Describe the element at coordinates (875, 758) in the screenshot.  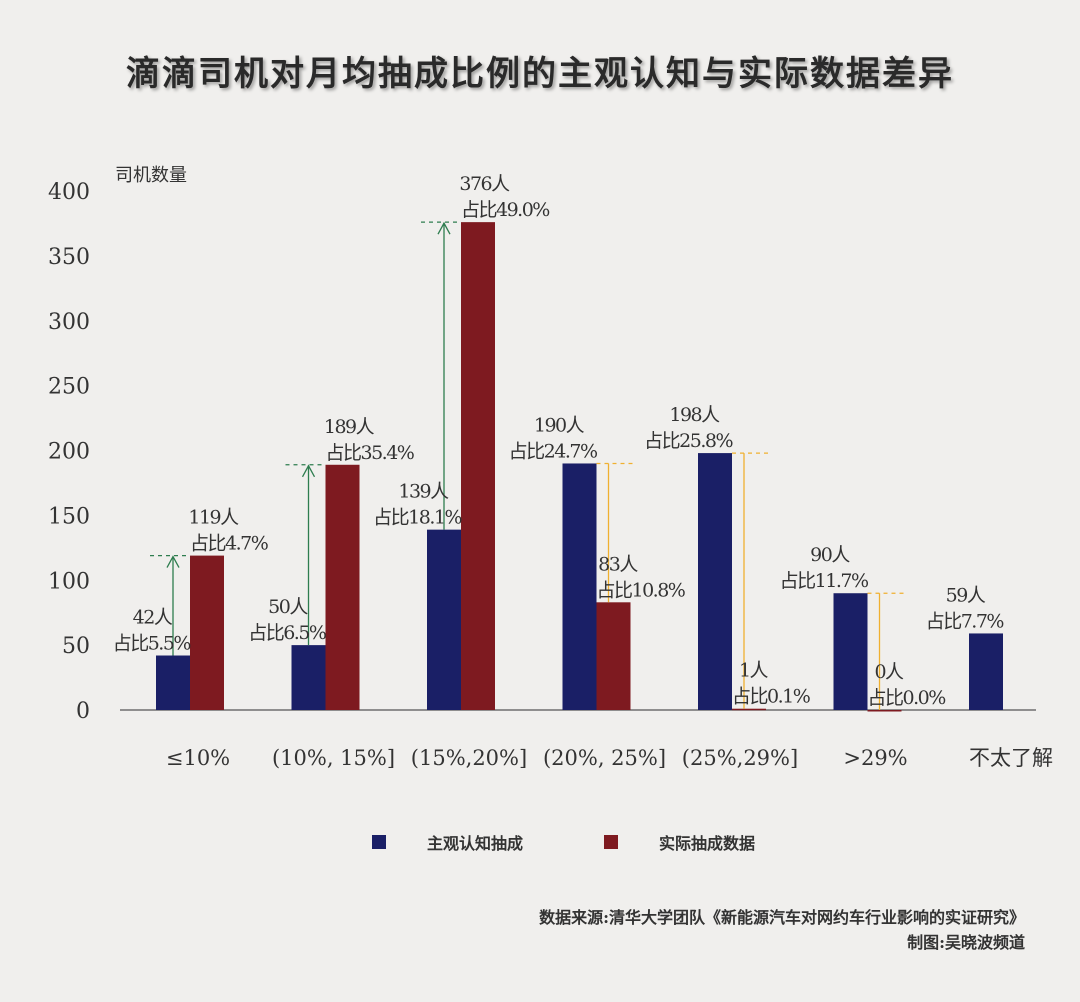
I see `x-tick-label: >29%` at that location.